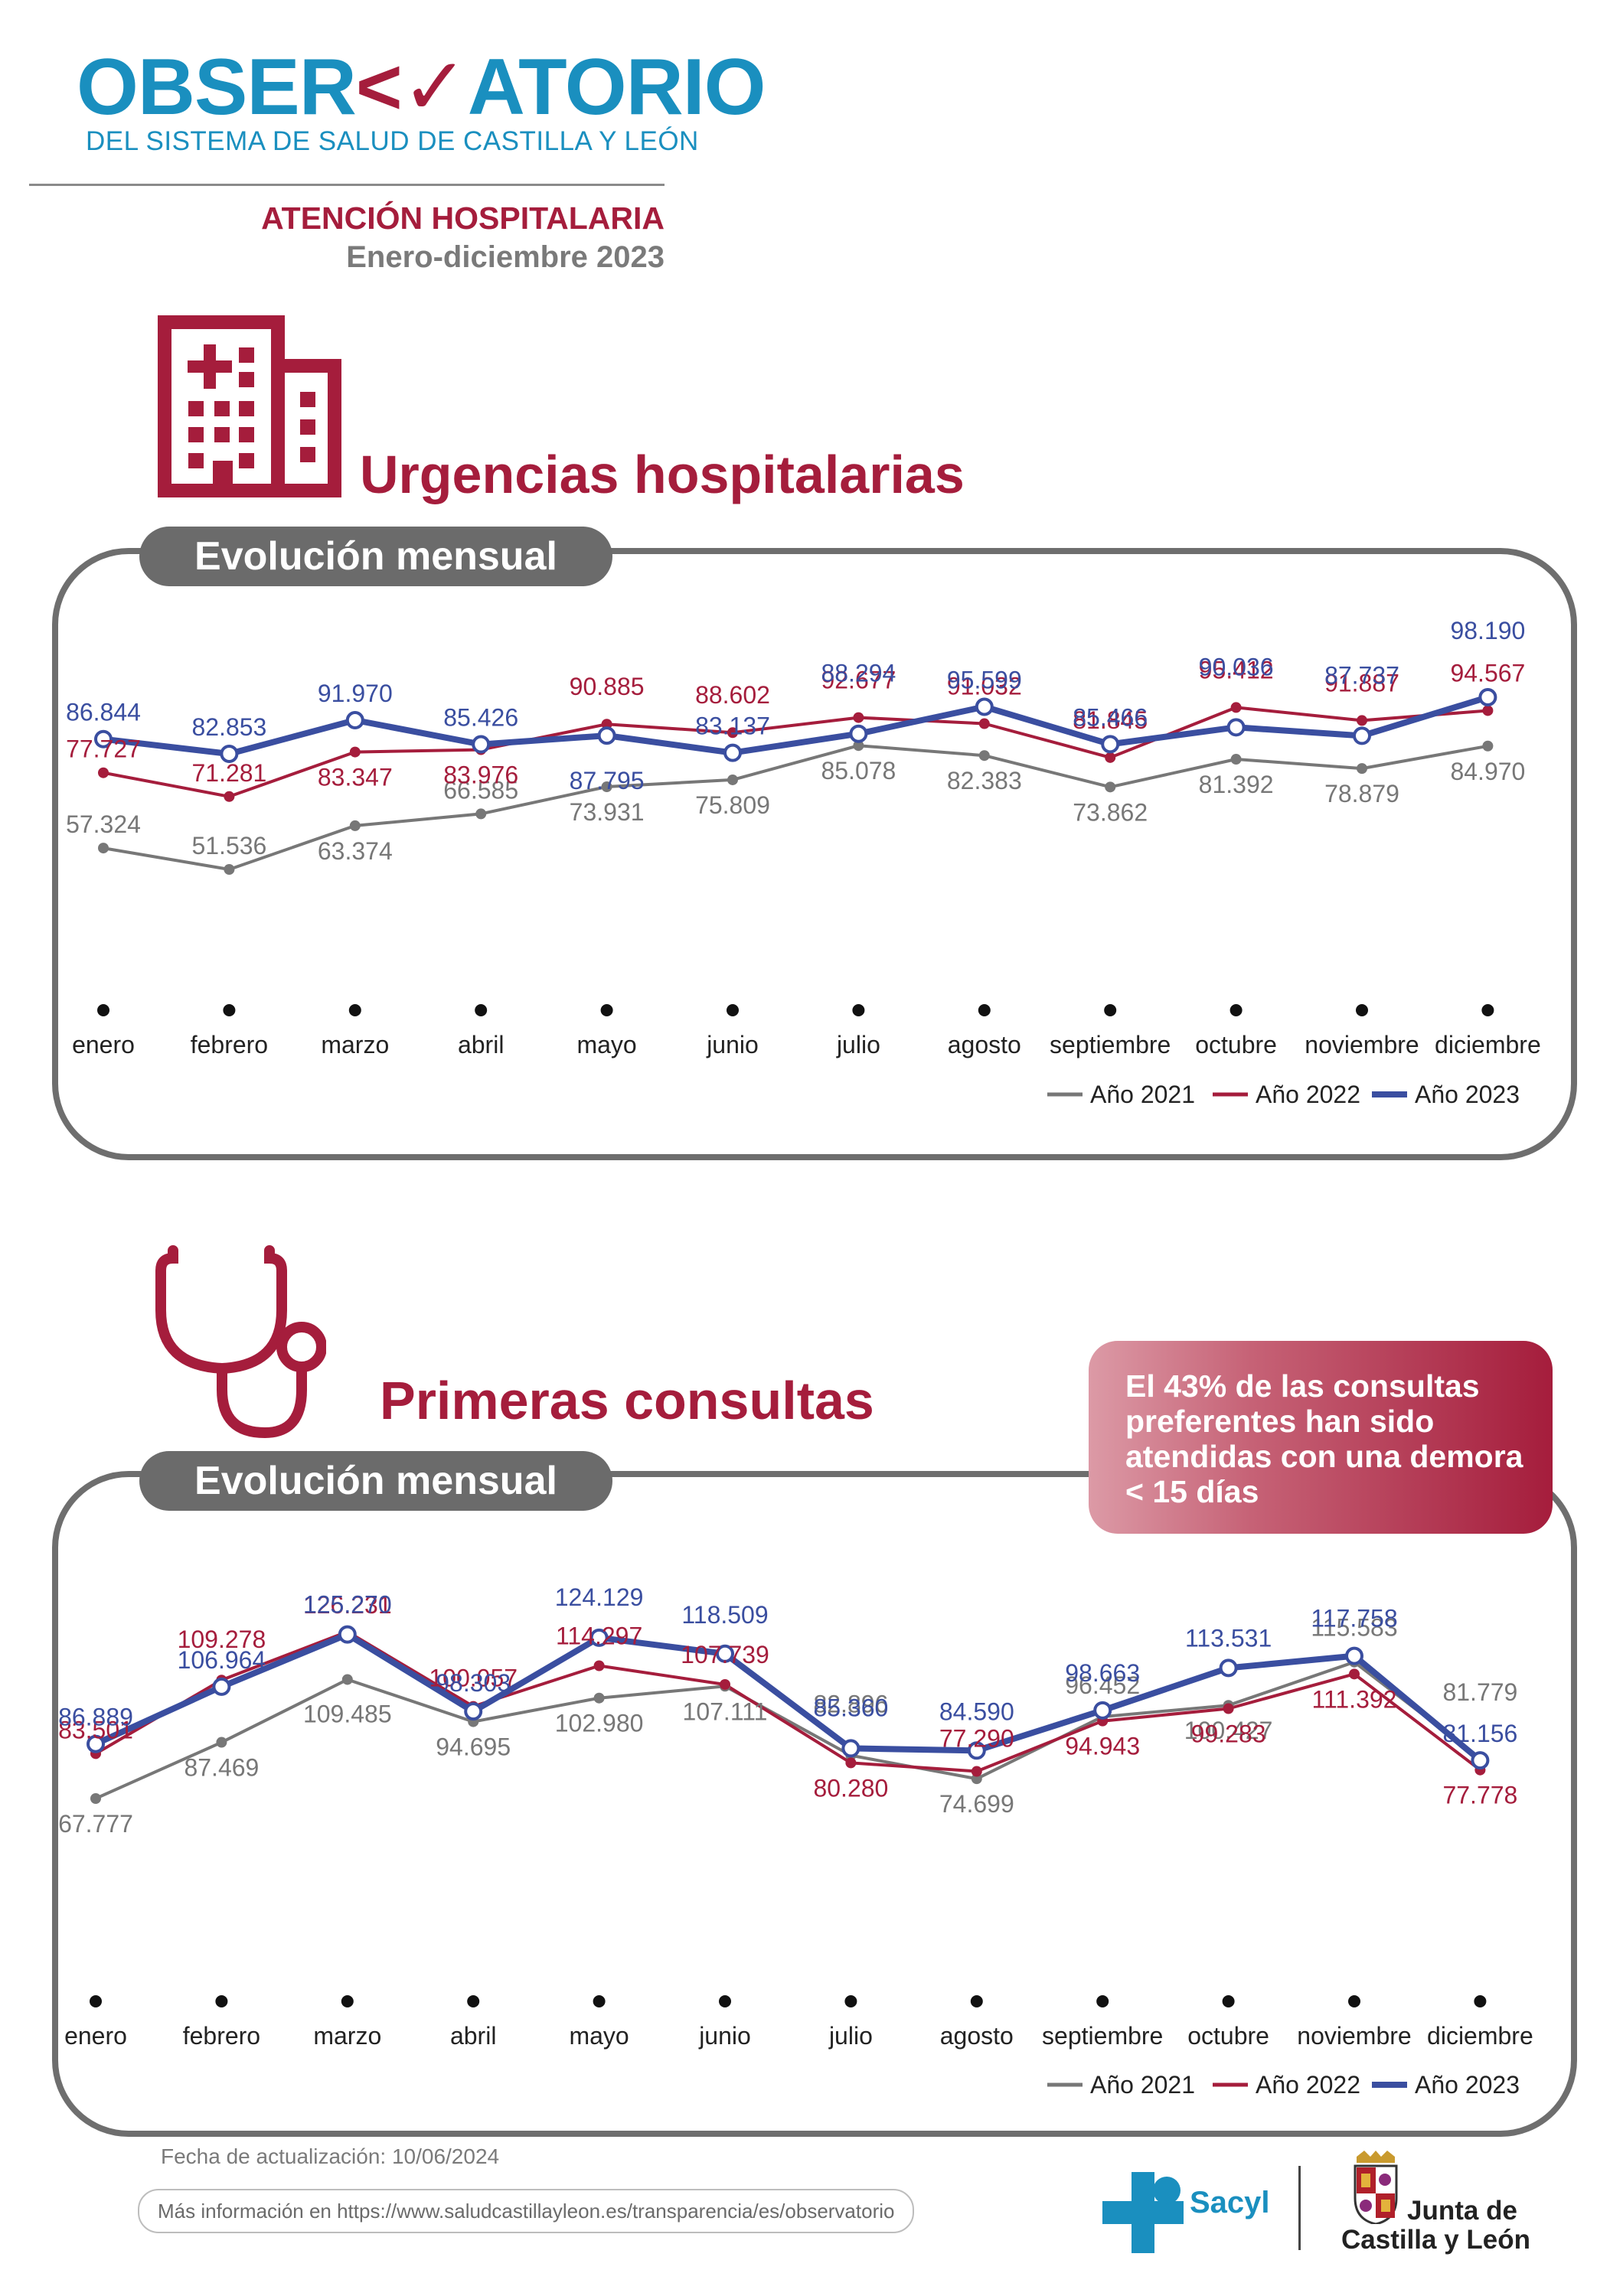 Image resolution: width=1623 pixels, height=2296 pixels. Describe the element at coordinates (95, 2036) in the screenshot. I see `category-label: enero` at that location.